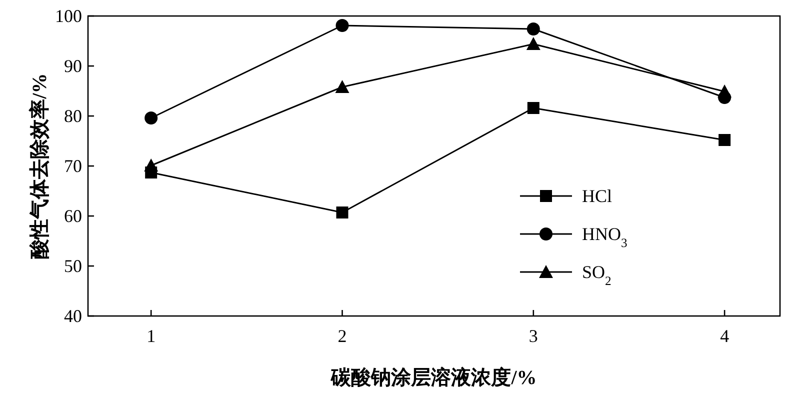  I want to click on y-tick-label: 80, so click(73, 116).